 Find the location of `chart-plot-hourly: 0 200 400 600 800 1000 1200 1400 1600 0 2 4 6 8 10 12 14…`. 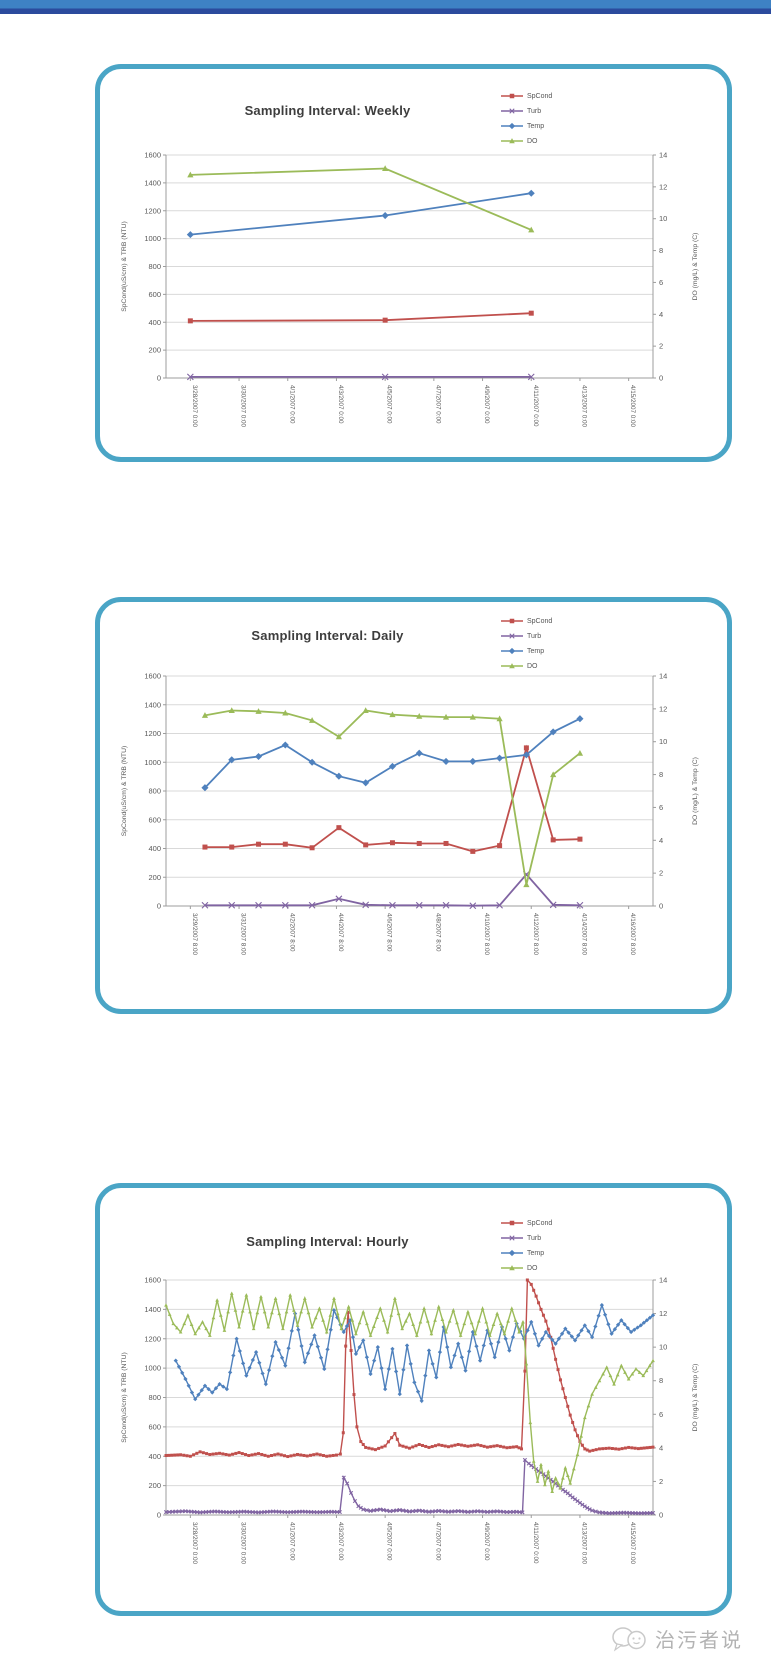

chart-plot-hourly: 0 200 400 600 800 1000 1200 1400 1600 0 2 4 6 8 10 12 14… is located at coordinates (410, 1420).